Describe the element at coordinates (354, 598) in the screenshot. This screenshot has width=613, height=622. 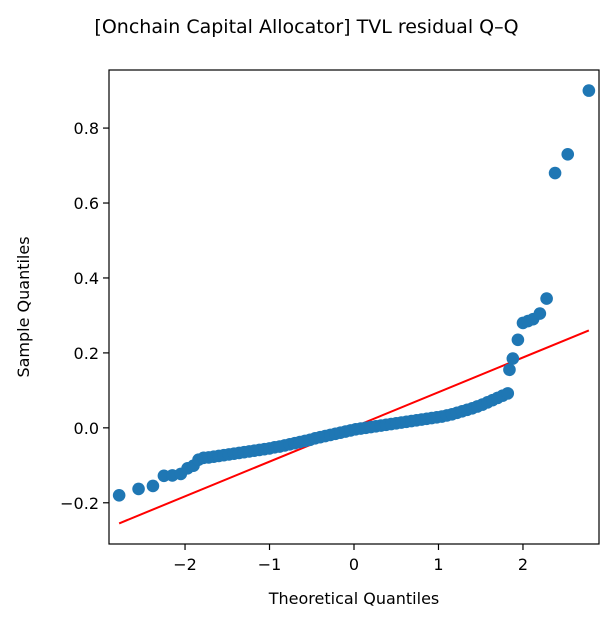
I see `x-axis-title: Theoretical Quantiles` at that location.